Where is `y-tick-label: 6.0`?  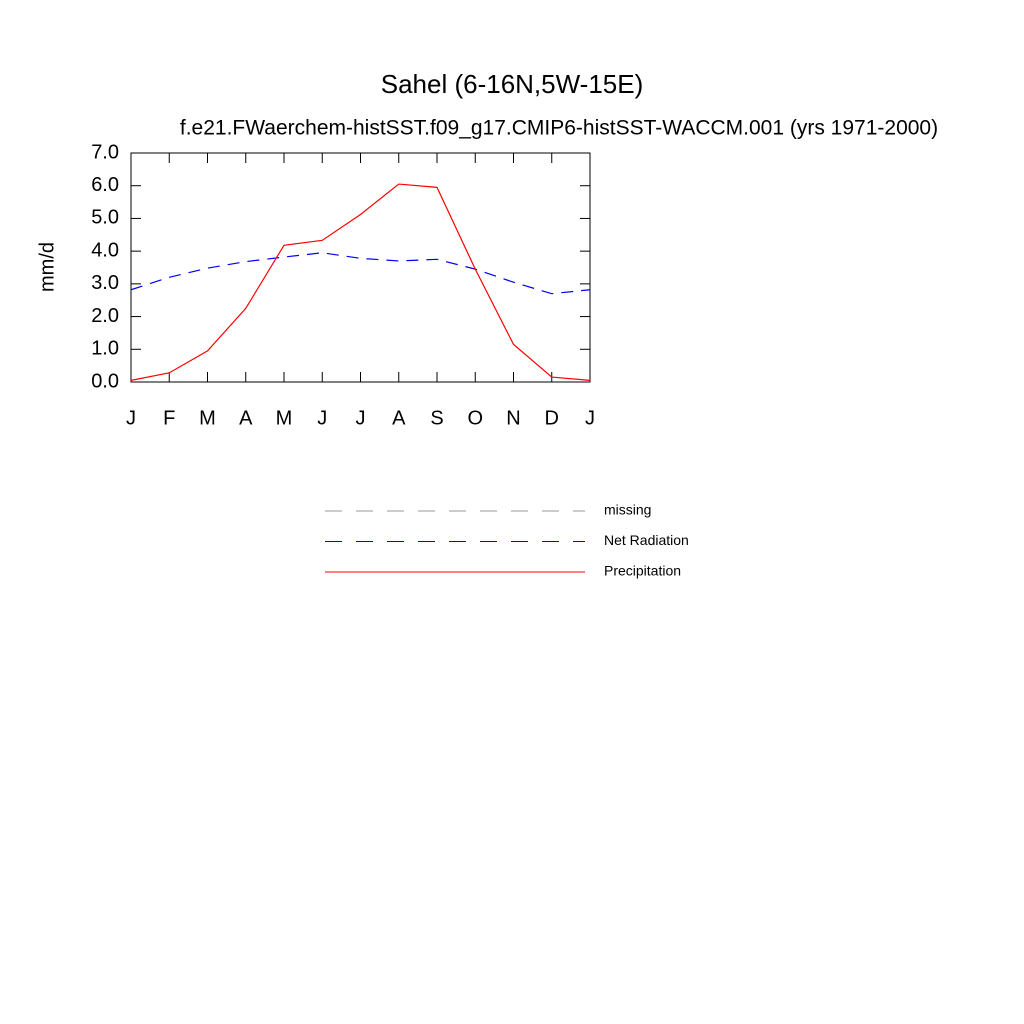 y-tick-label: 6.0 is located at coordinates (105, 185).